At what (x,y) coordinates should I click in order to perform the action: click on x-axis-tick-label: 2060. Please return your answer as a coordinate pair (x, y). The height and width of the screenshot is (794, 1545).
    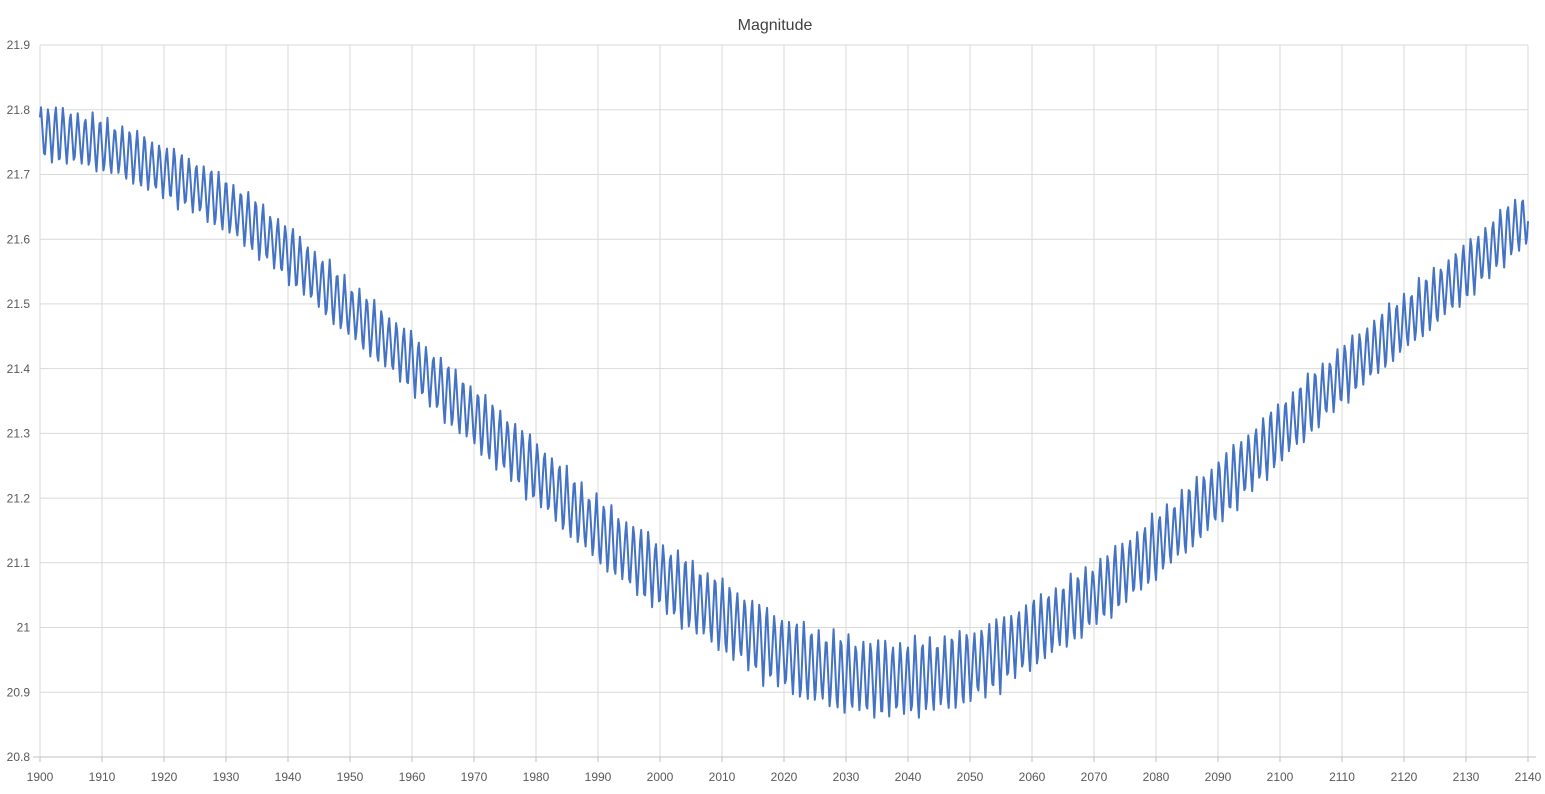
    Looking at the image, I should click on (1032, 777).